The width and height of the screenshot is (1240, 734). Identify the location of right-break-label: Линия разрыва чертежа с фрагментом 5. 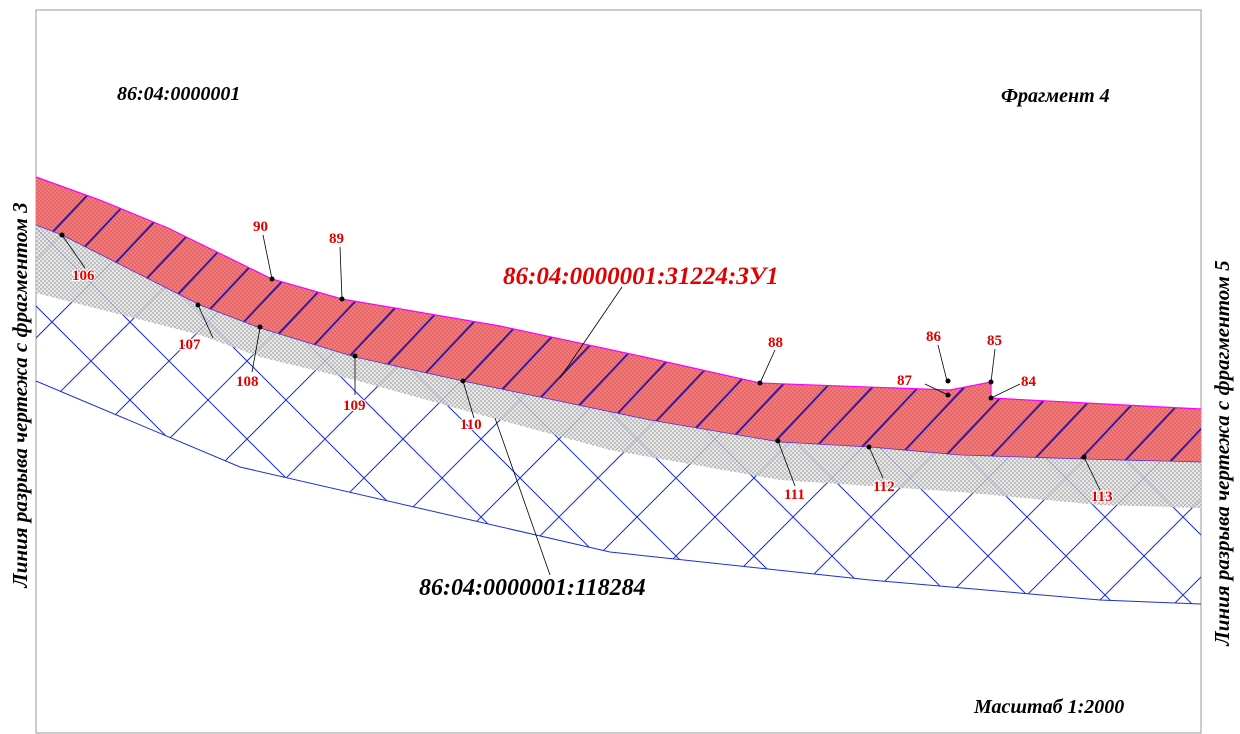
(1222, 453).